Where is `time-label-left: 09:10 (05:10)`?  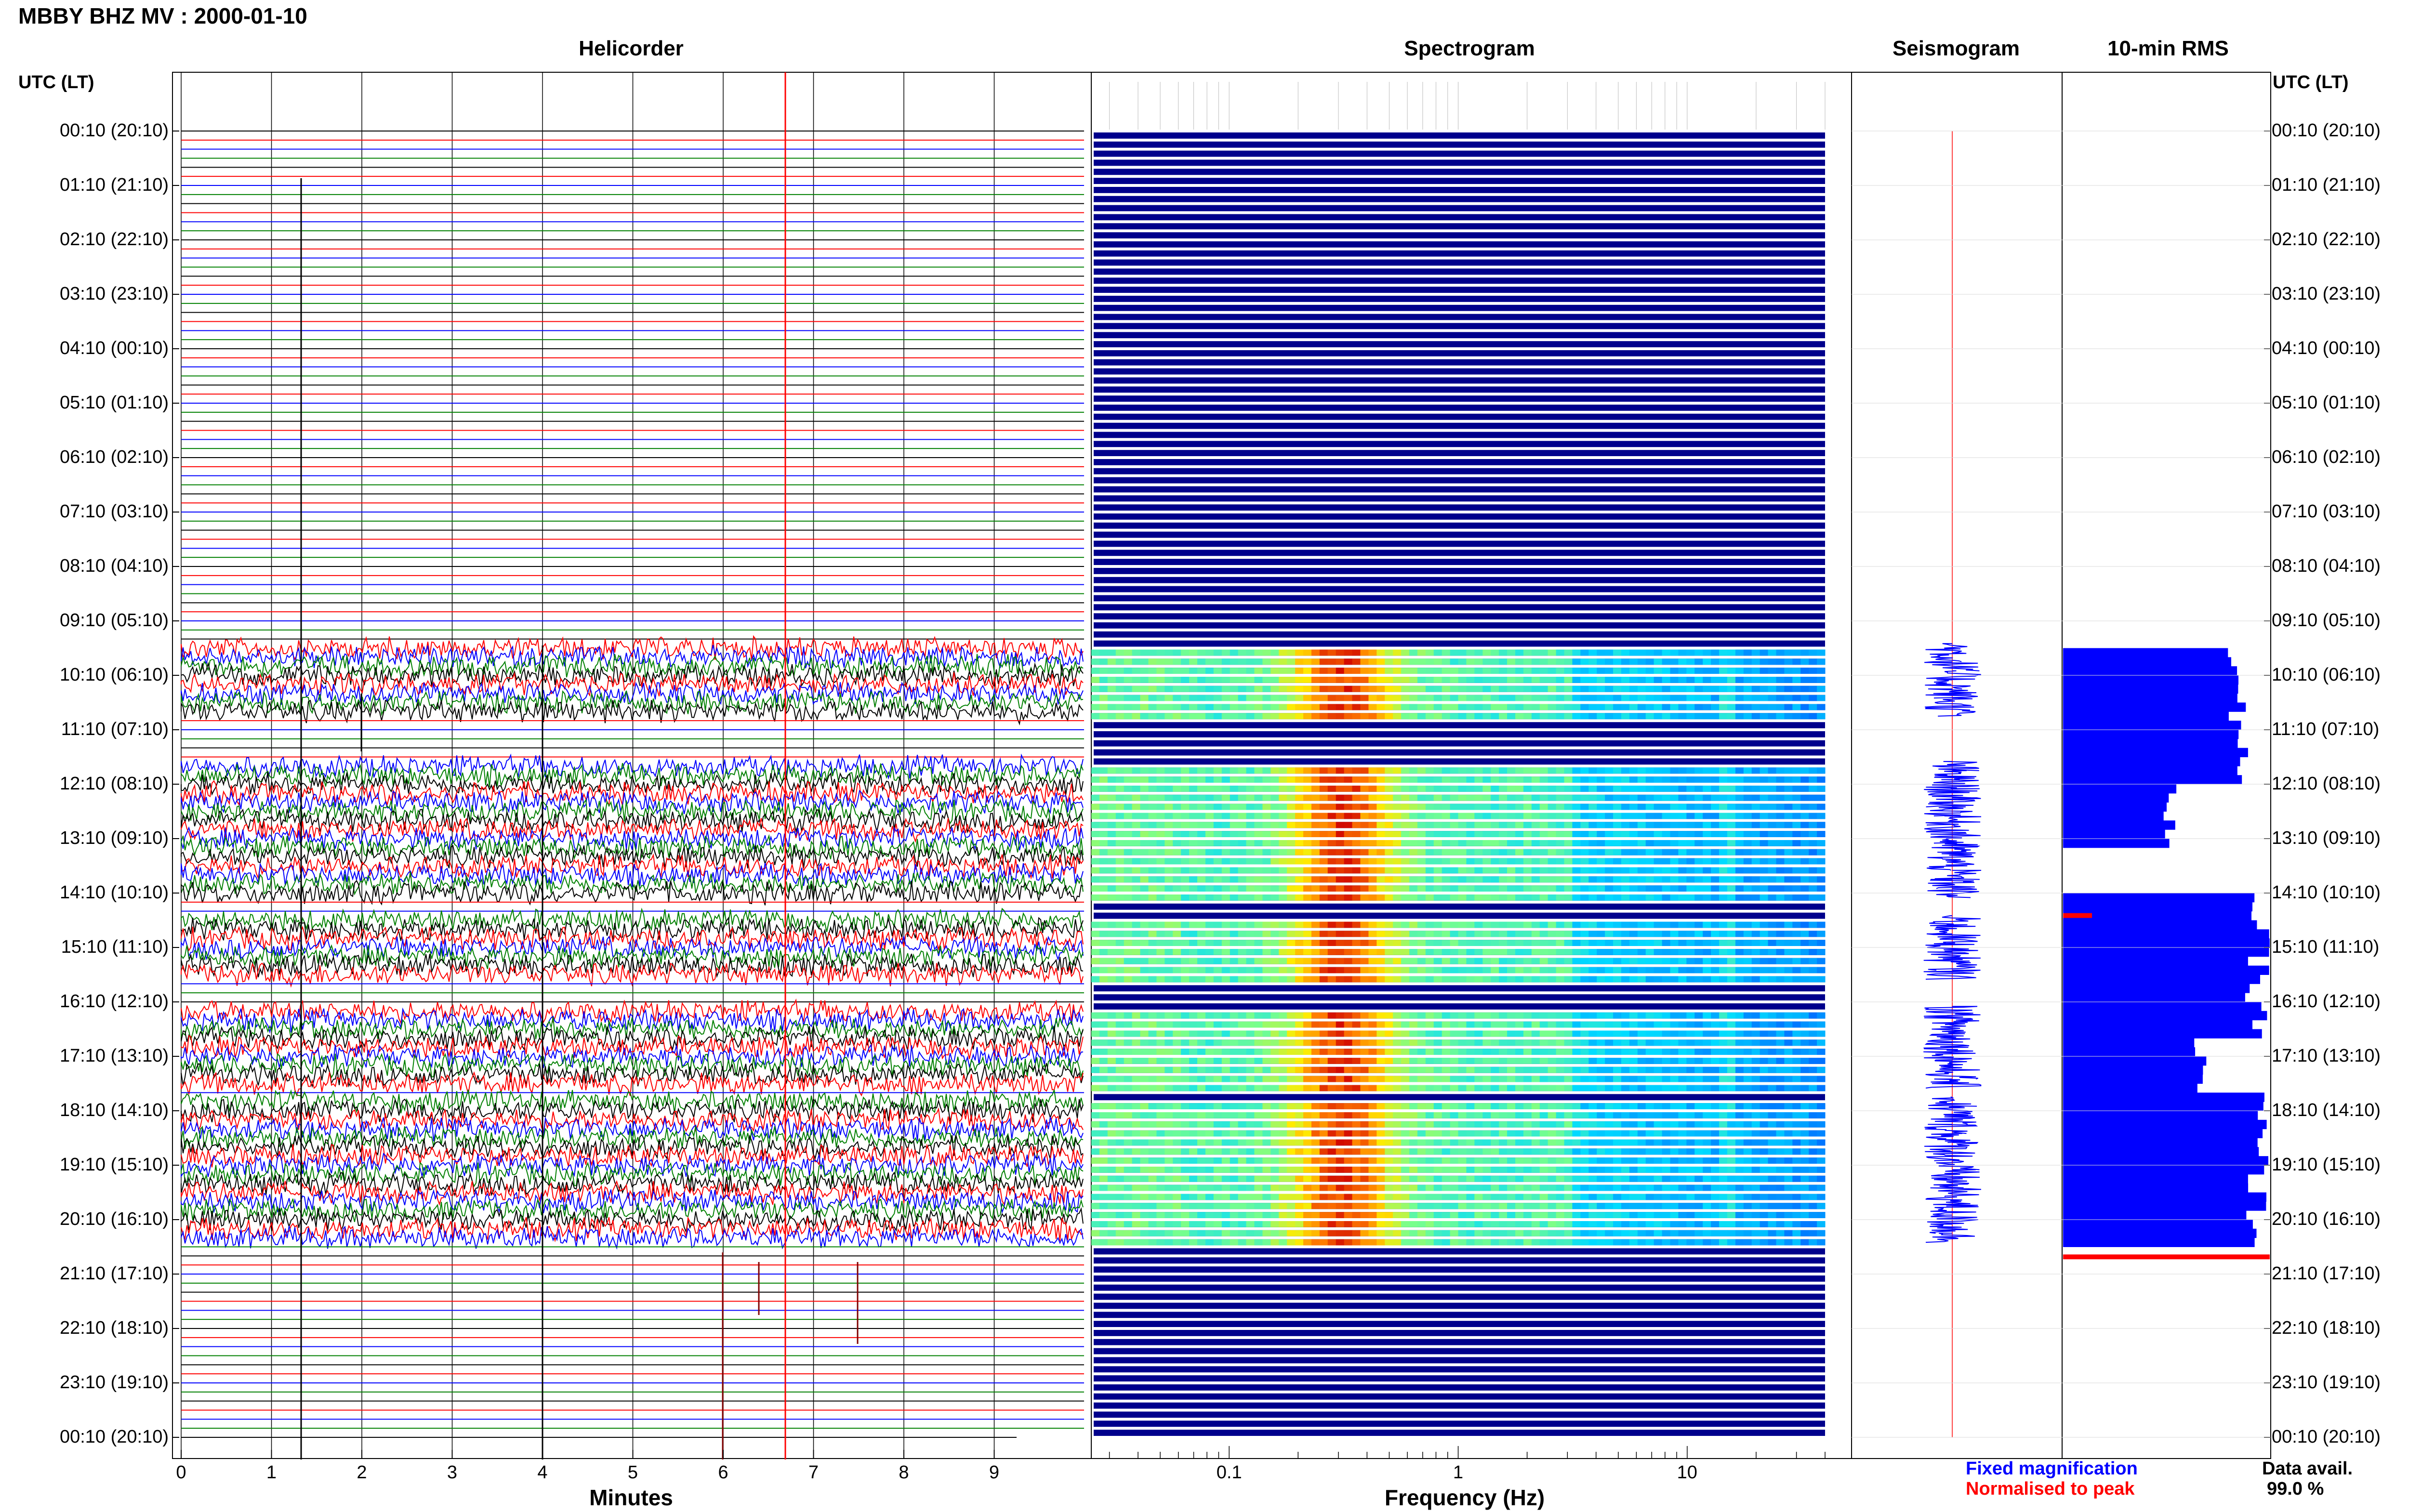
time-label-left: 09:10 (05:10) is located at coordinates (114, 620).